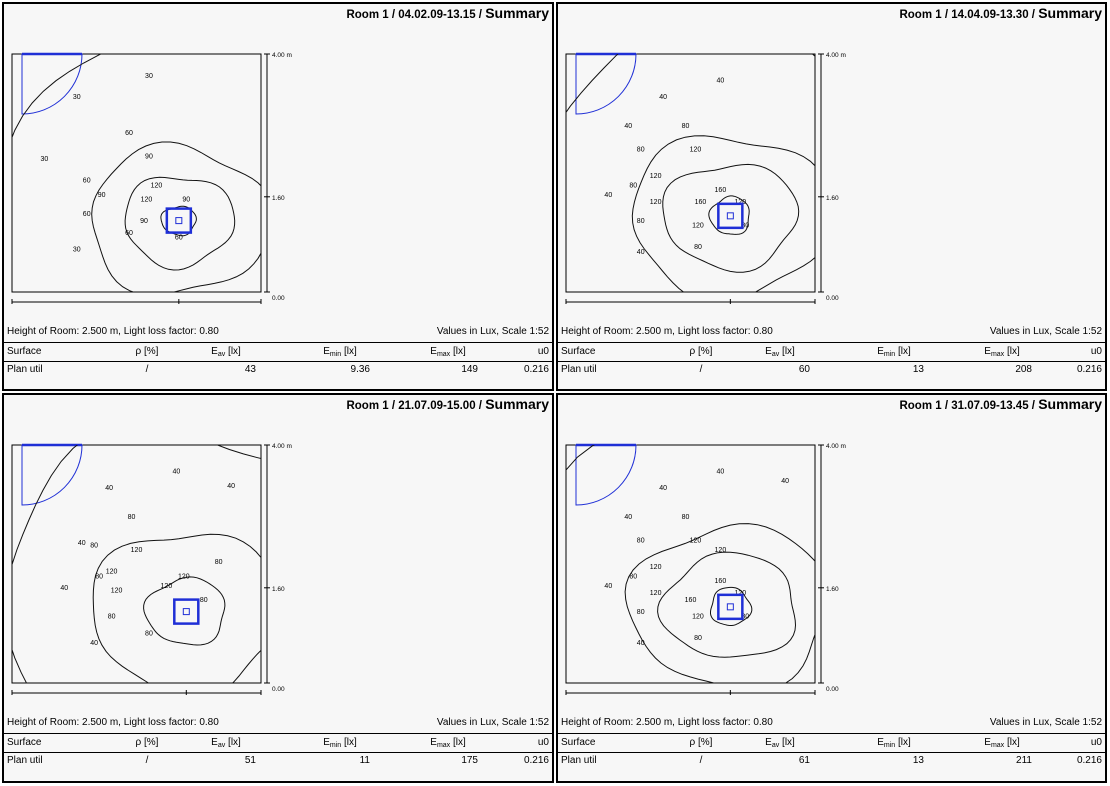 Image resolution: width=1110 pixels, height=786 pixels. I want to click on header-eav-unit: [lx], so click(787, 742).